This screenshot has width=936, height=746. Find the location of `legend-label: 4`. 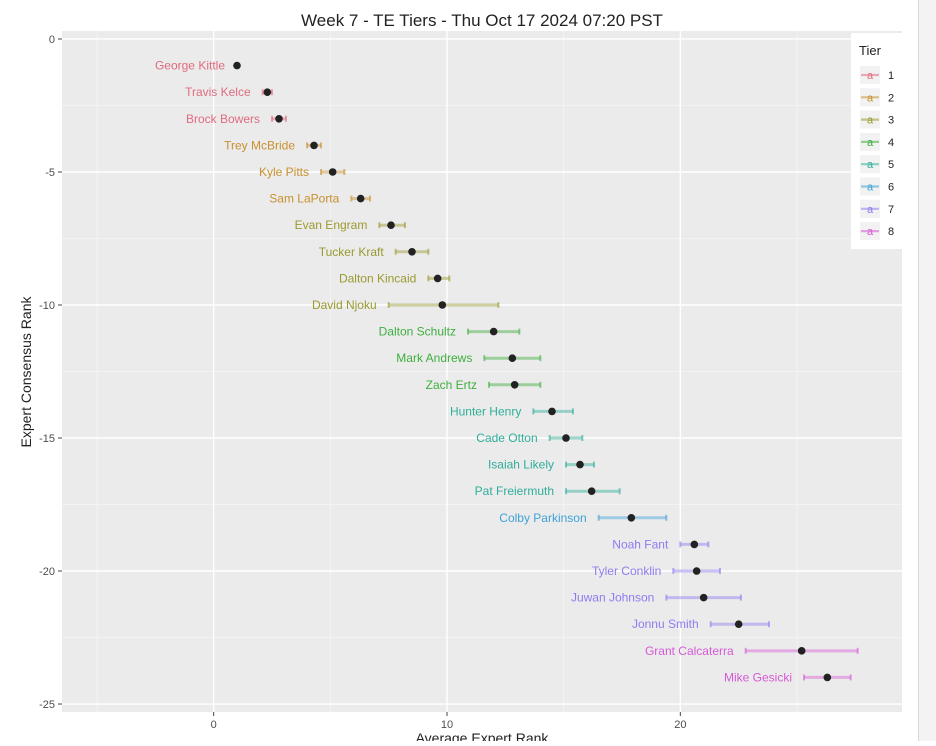

legend-label: 4 is located at coordinates (891, 143).